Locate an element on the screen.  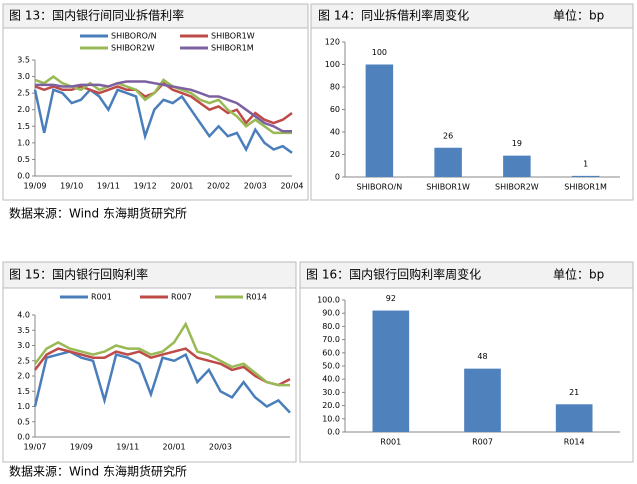
y-tick-label: 100 is located at coordinates (332, 64).